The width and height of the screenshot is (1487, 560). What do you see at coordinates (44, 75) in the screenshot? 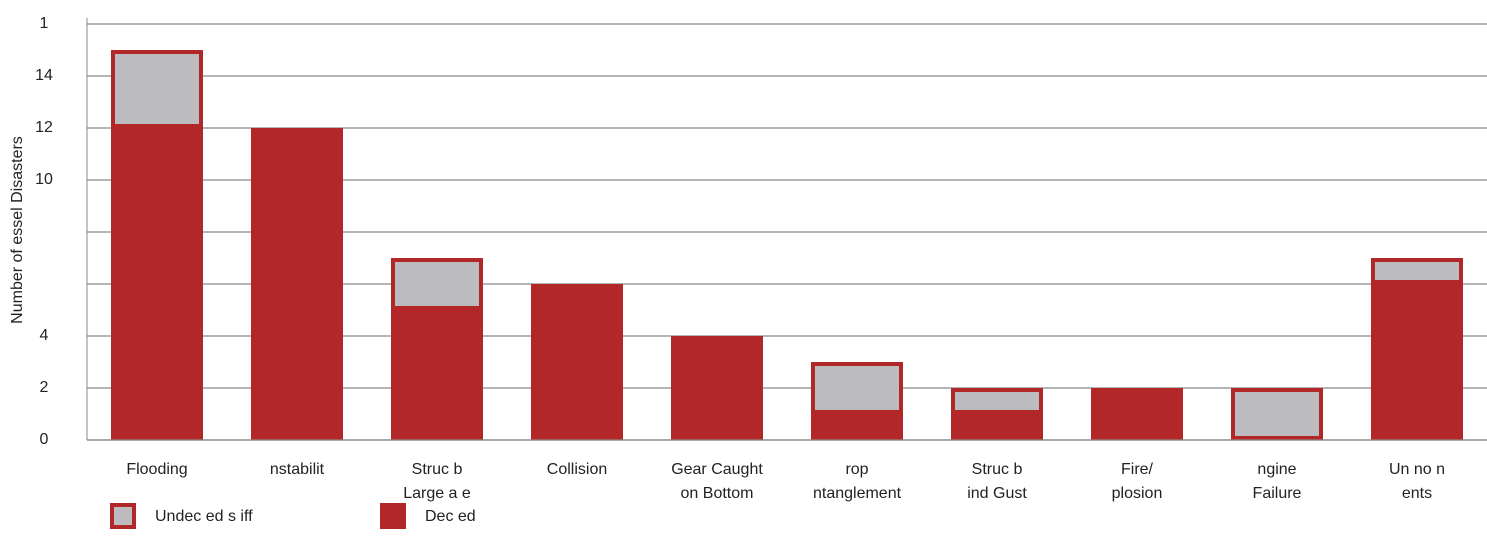
I see `y-tick-label: 14` at bounding box center [44, 75].